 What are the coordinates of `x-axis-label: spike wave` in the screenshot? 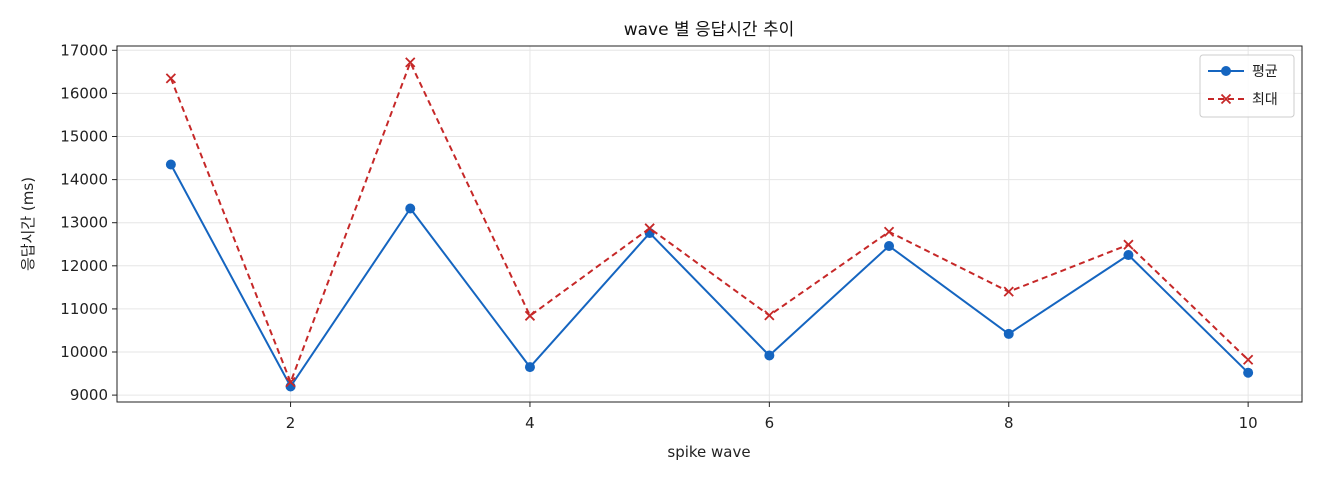 It's located at (708, 452).